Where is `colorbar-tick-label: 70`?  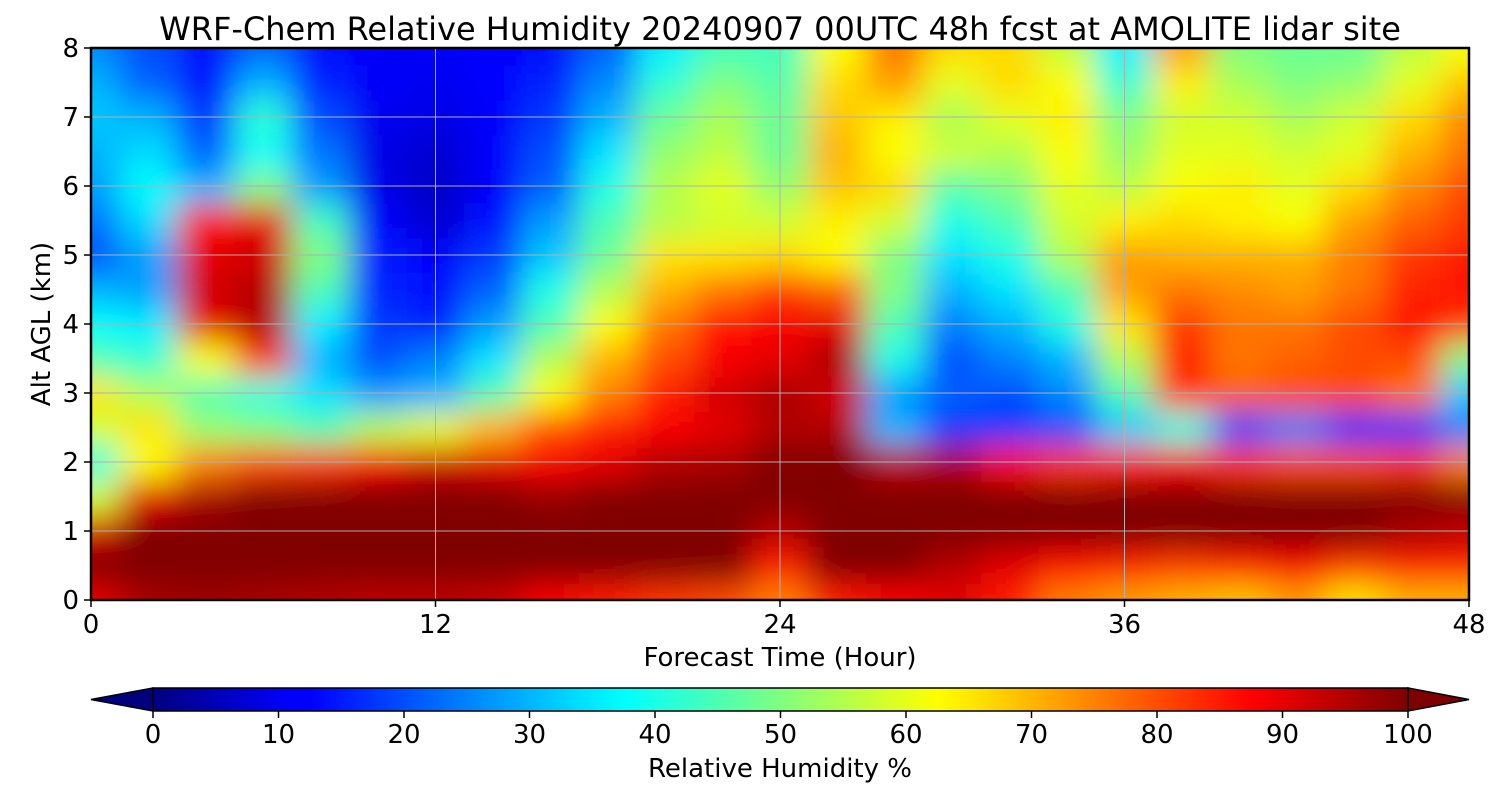
colorbar-tick-label: 70 is located at coordinates (1031, 735).